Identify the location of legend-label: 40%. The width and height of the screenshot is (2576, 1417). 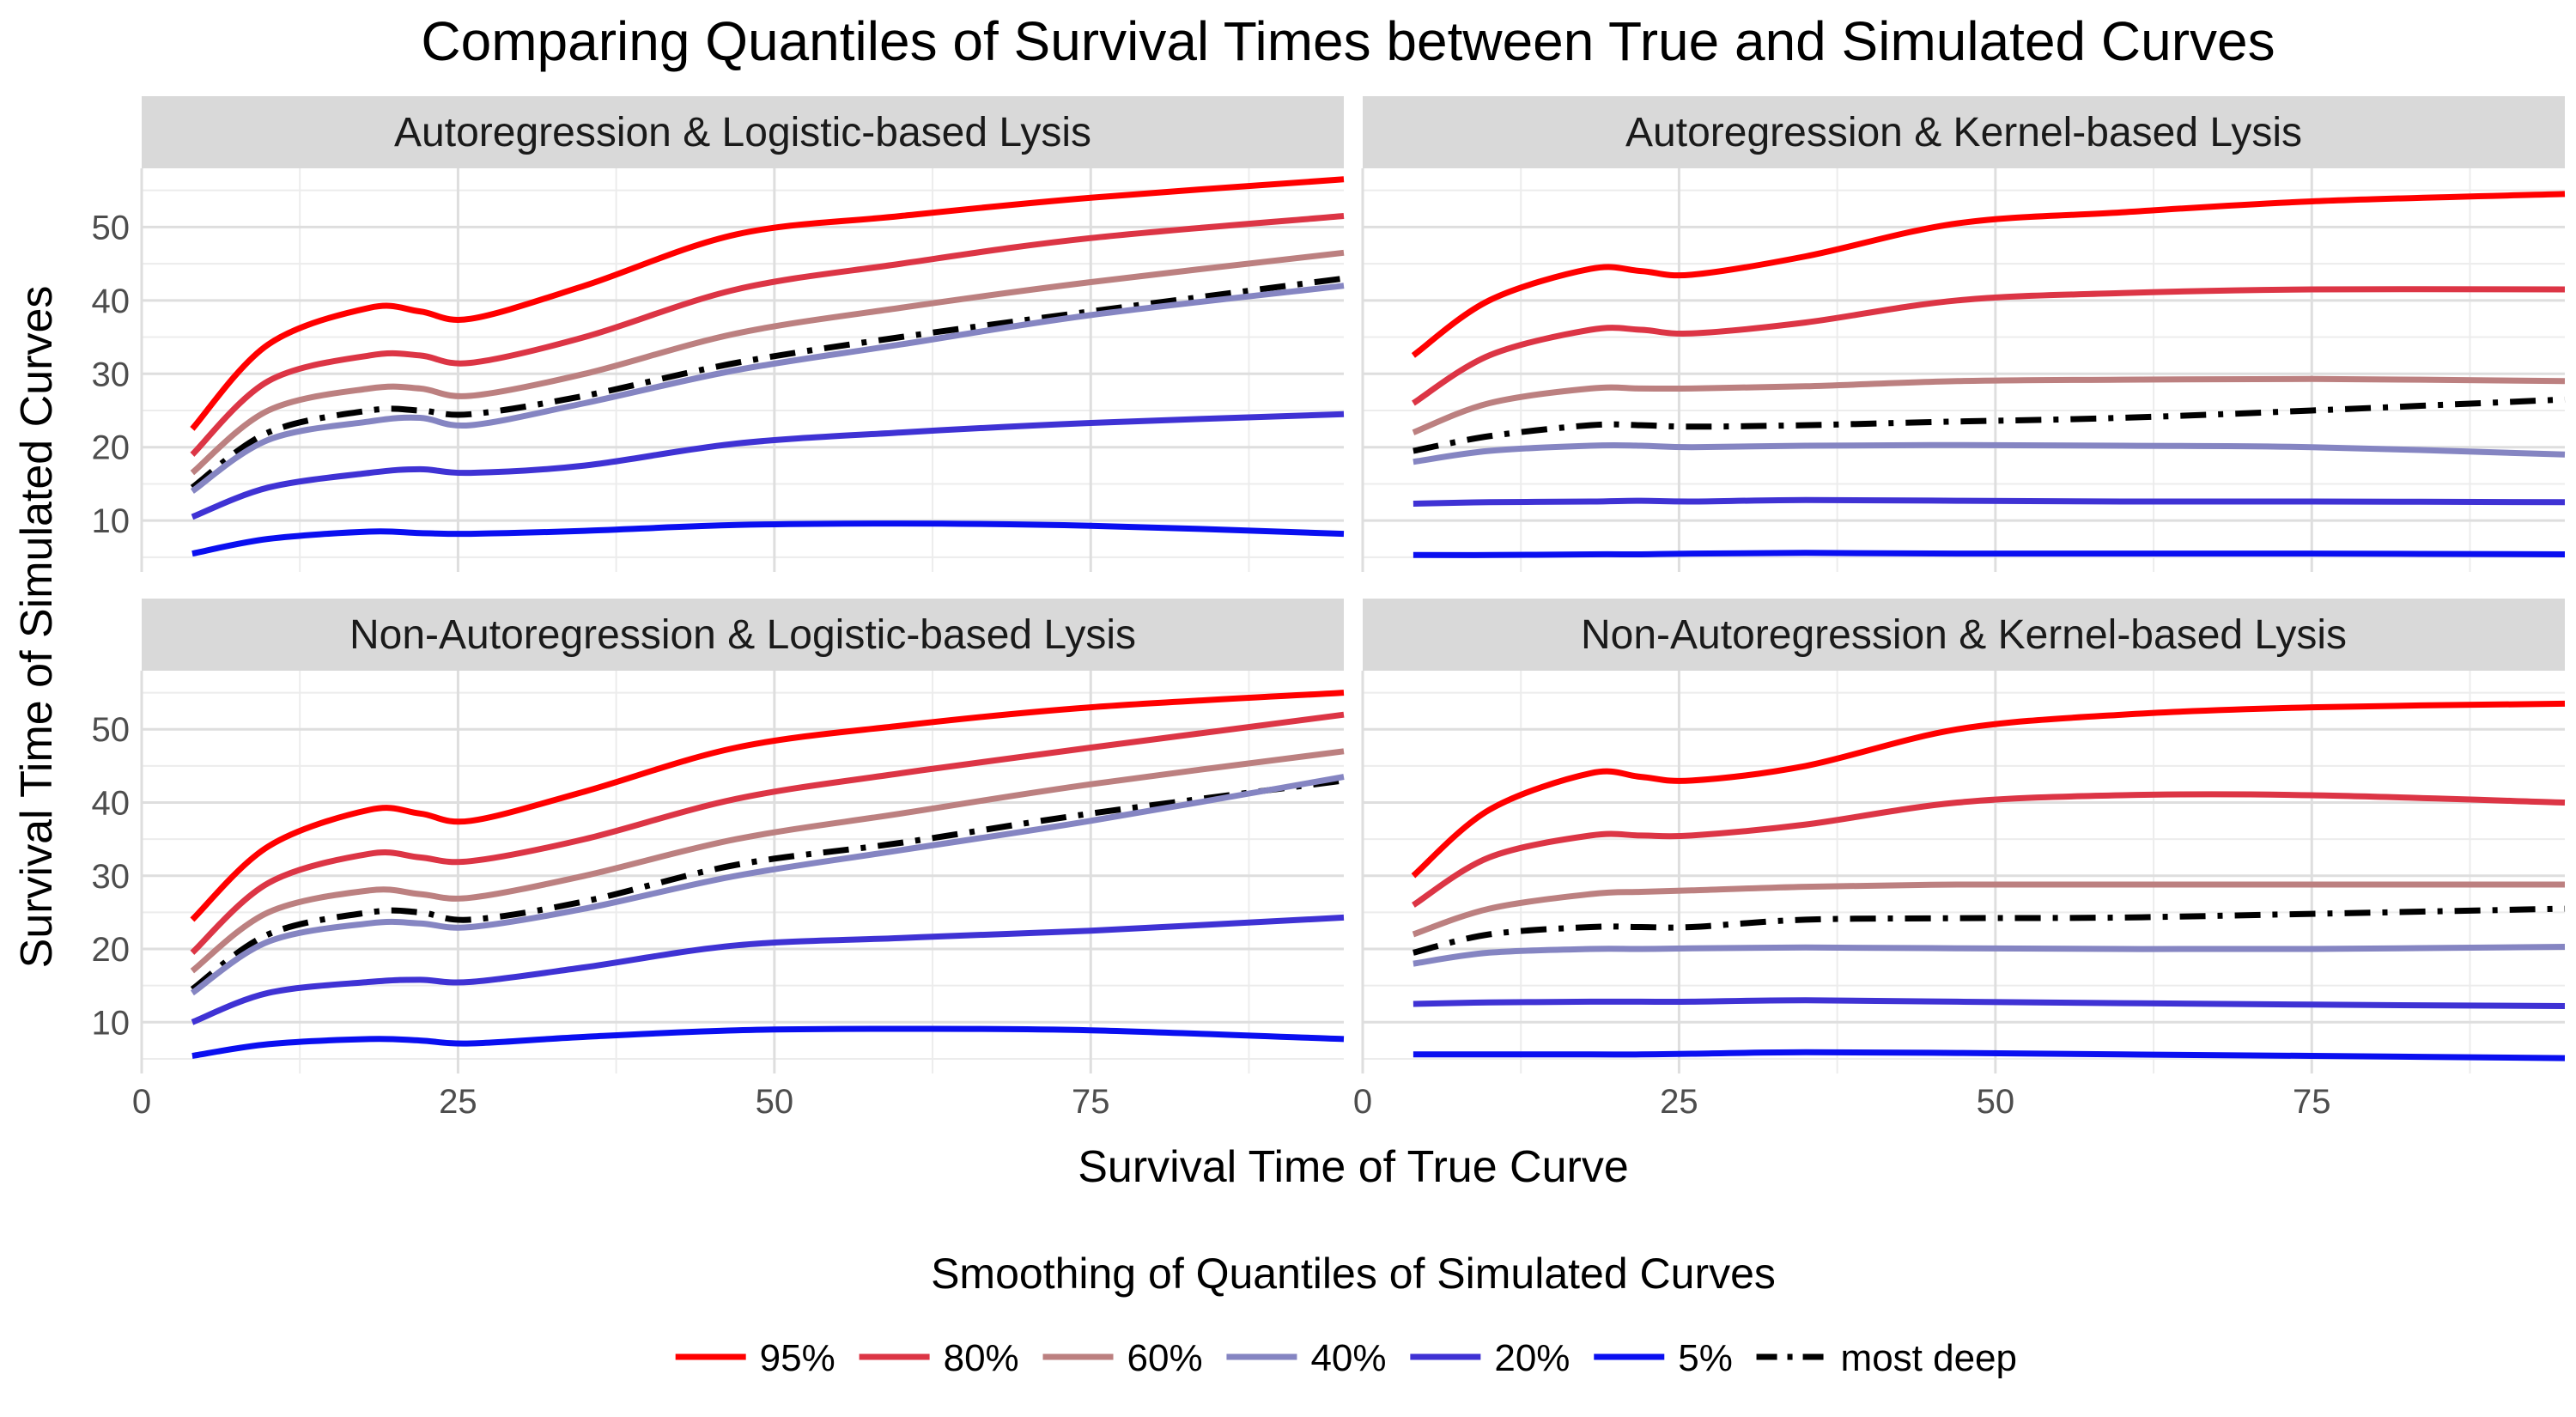
(1348, 1358).